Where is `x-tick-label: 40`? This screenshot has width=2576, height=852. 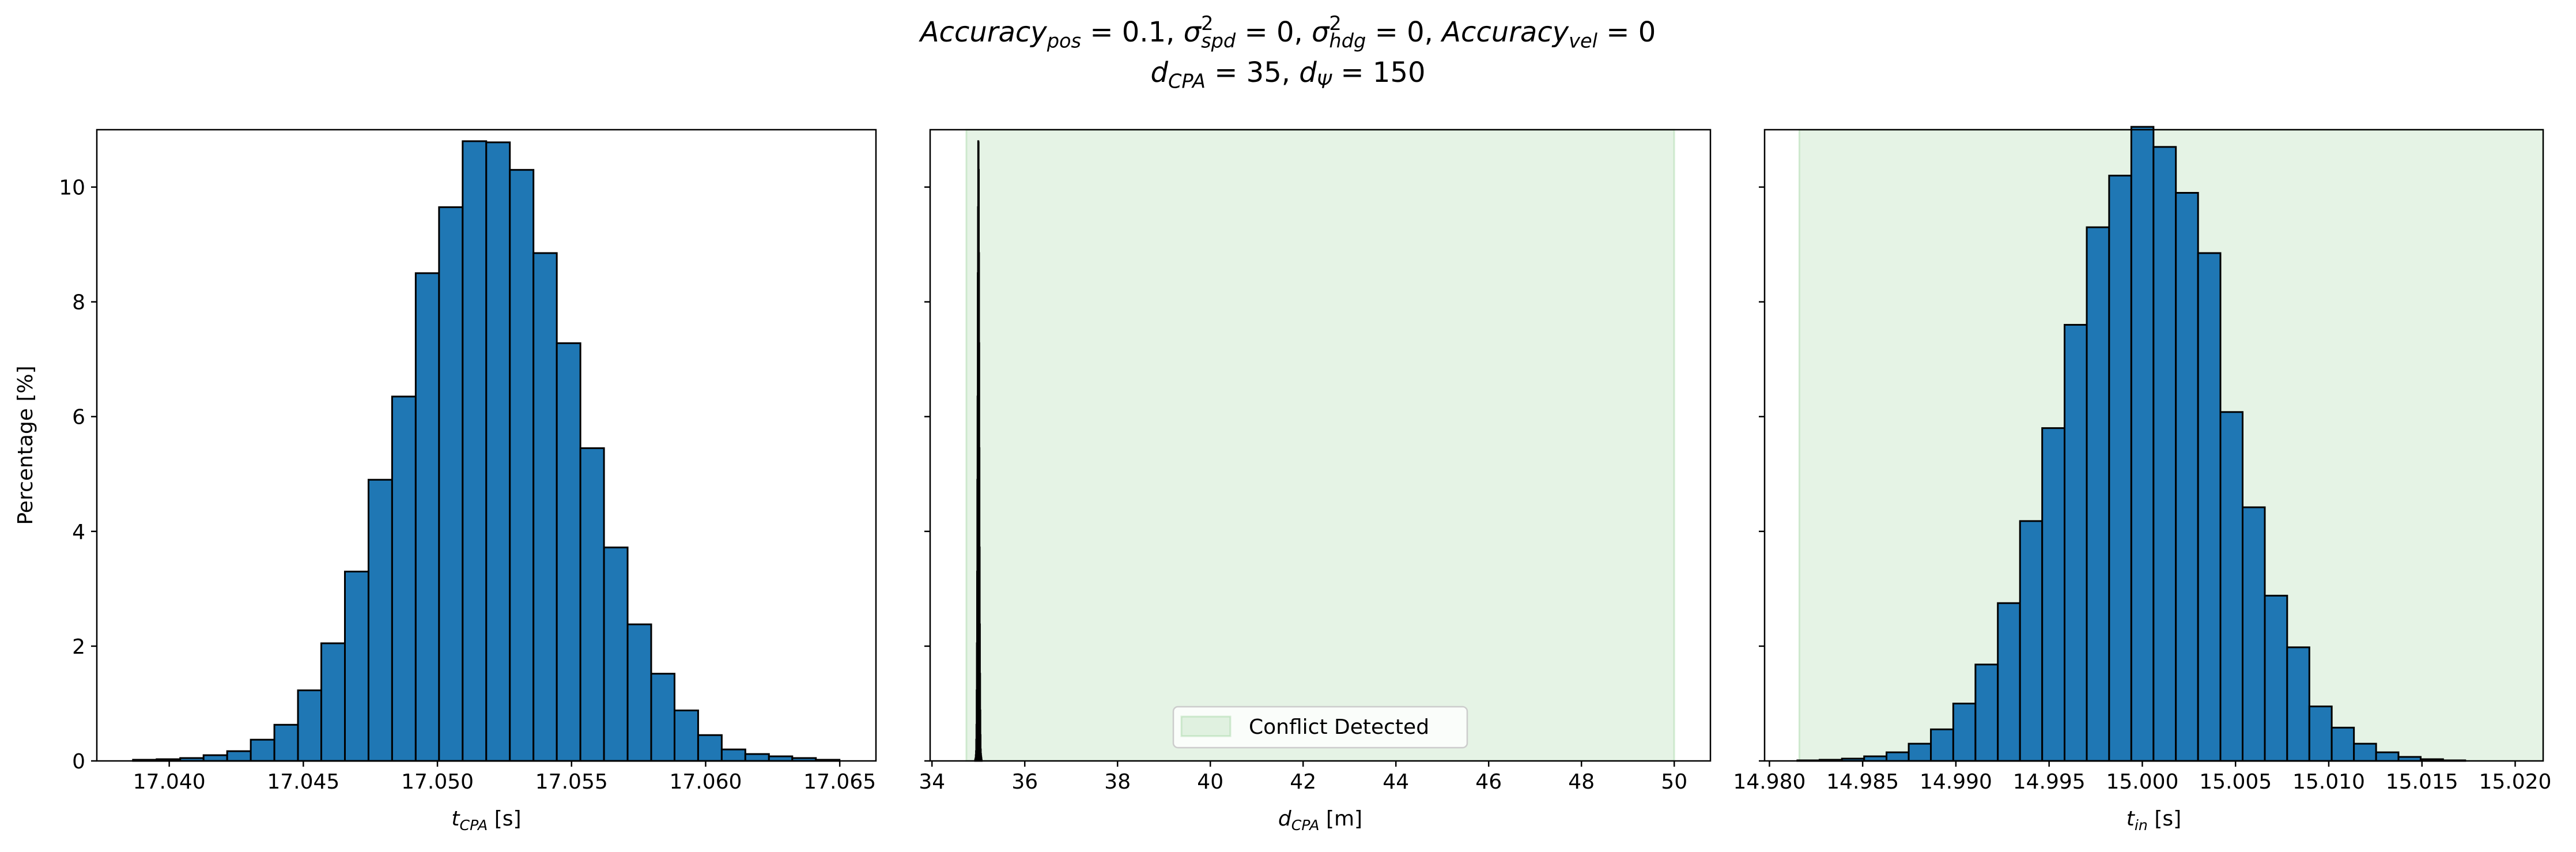
x-tick-label: 40 is located at coordinates (1210, 782).